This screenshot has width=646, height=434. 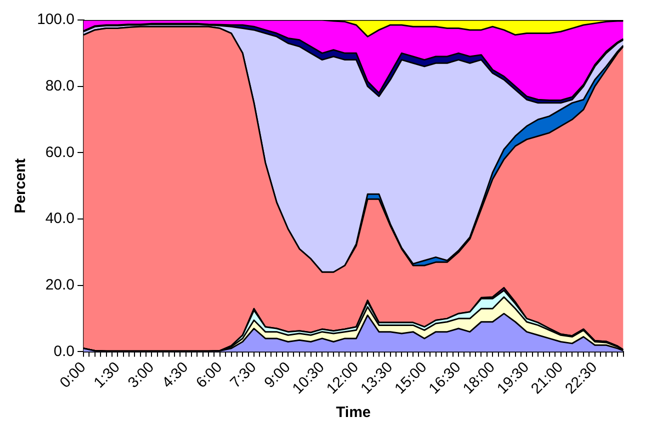 I want to click on x-tick-label: 0:00, so click(x=73, y=375).